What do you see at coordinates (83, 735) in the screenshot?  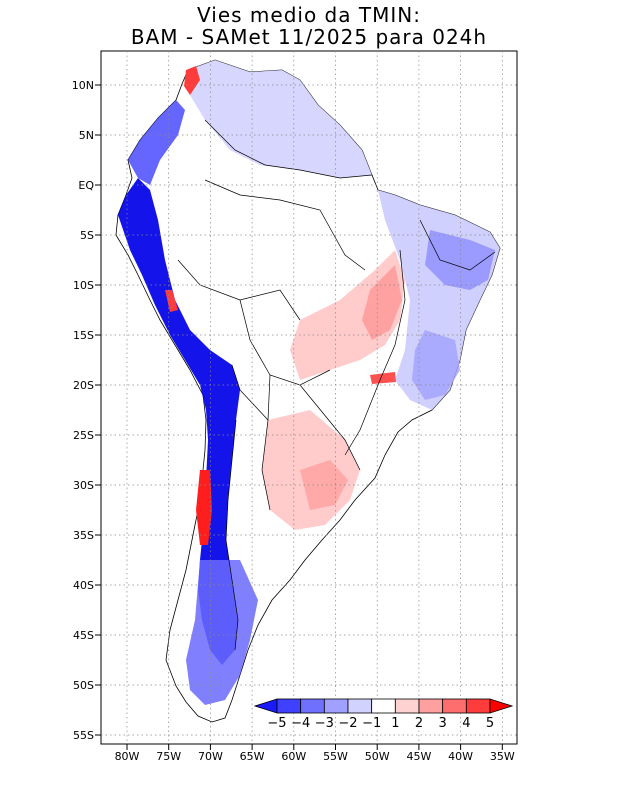 I see `lat-tick-label: 55S` at bounding box center [83, 735].